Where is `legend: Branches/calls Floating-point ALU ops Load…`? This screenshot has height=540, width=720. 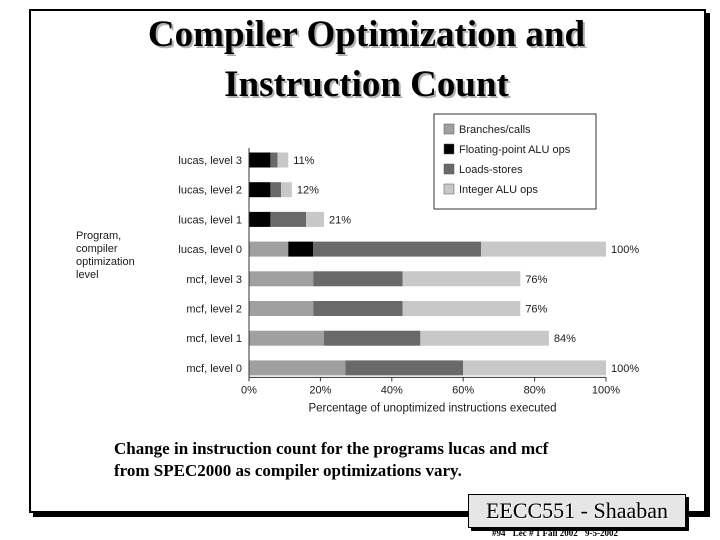
legend: Branches/calls Floating-point ALU ops Load… is located at coordinates (515, 161).